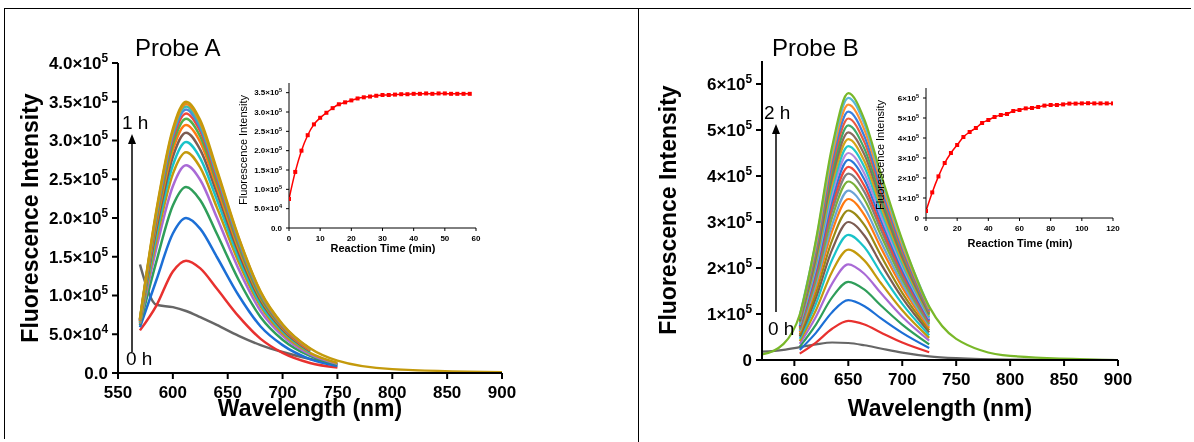 The height and width of the screenshot is (442, 1194). What do you see at coordinates (1082, 228) in the screenshot?
I see `x-tick-label: 100` at bounding box center [1082, 228].